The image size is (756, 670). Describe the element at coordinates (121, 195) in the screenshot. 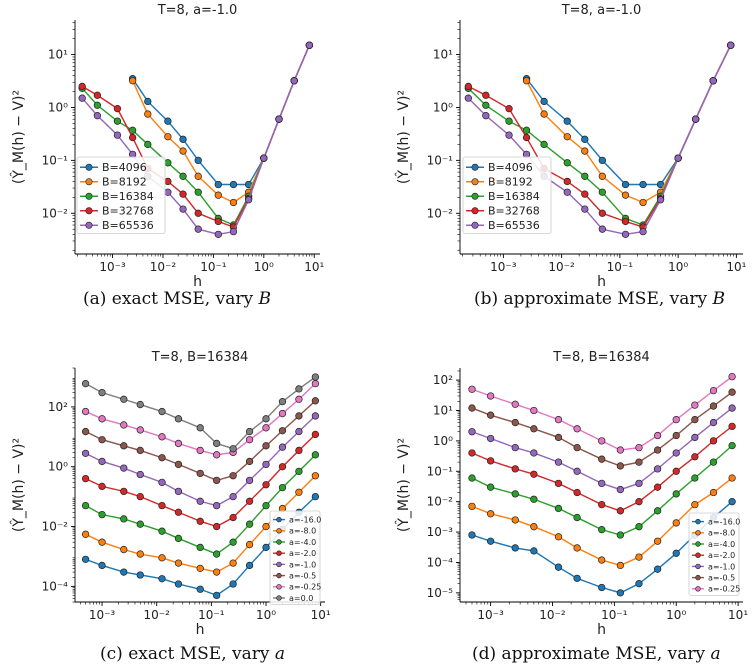

I see `legend-box` at that location.